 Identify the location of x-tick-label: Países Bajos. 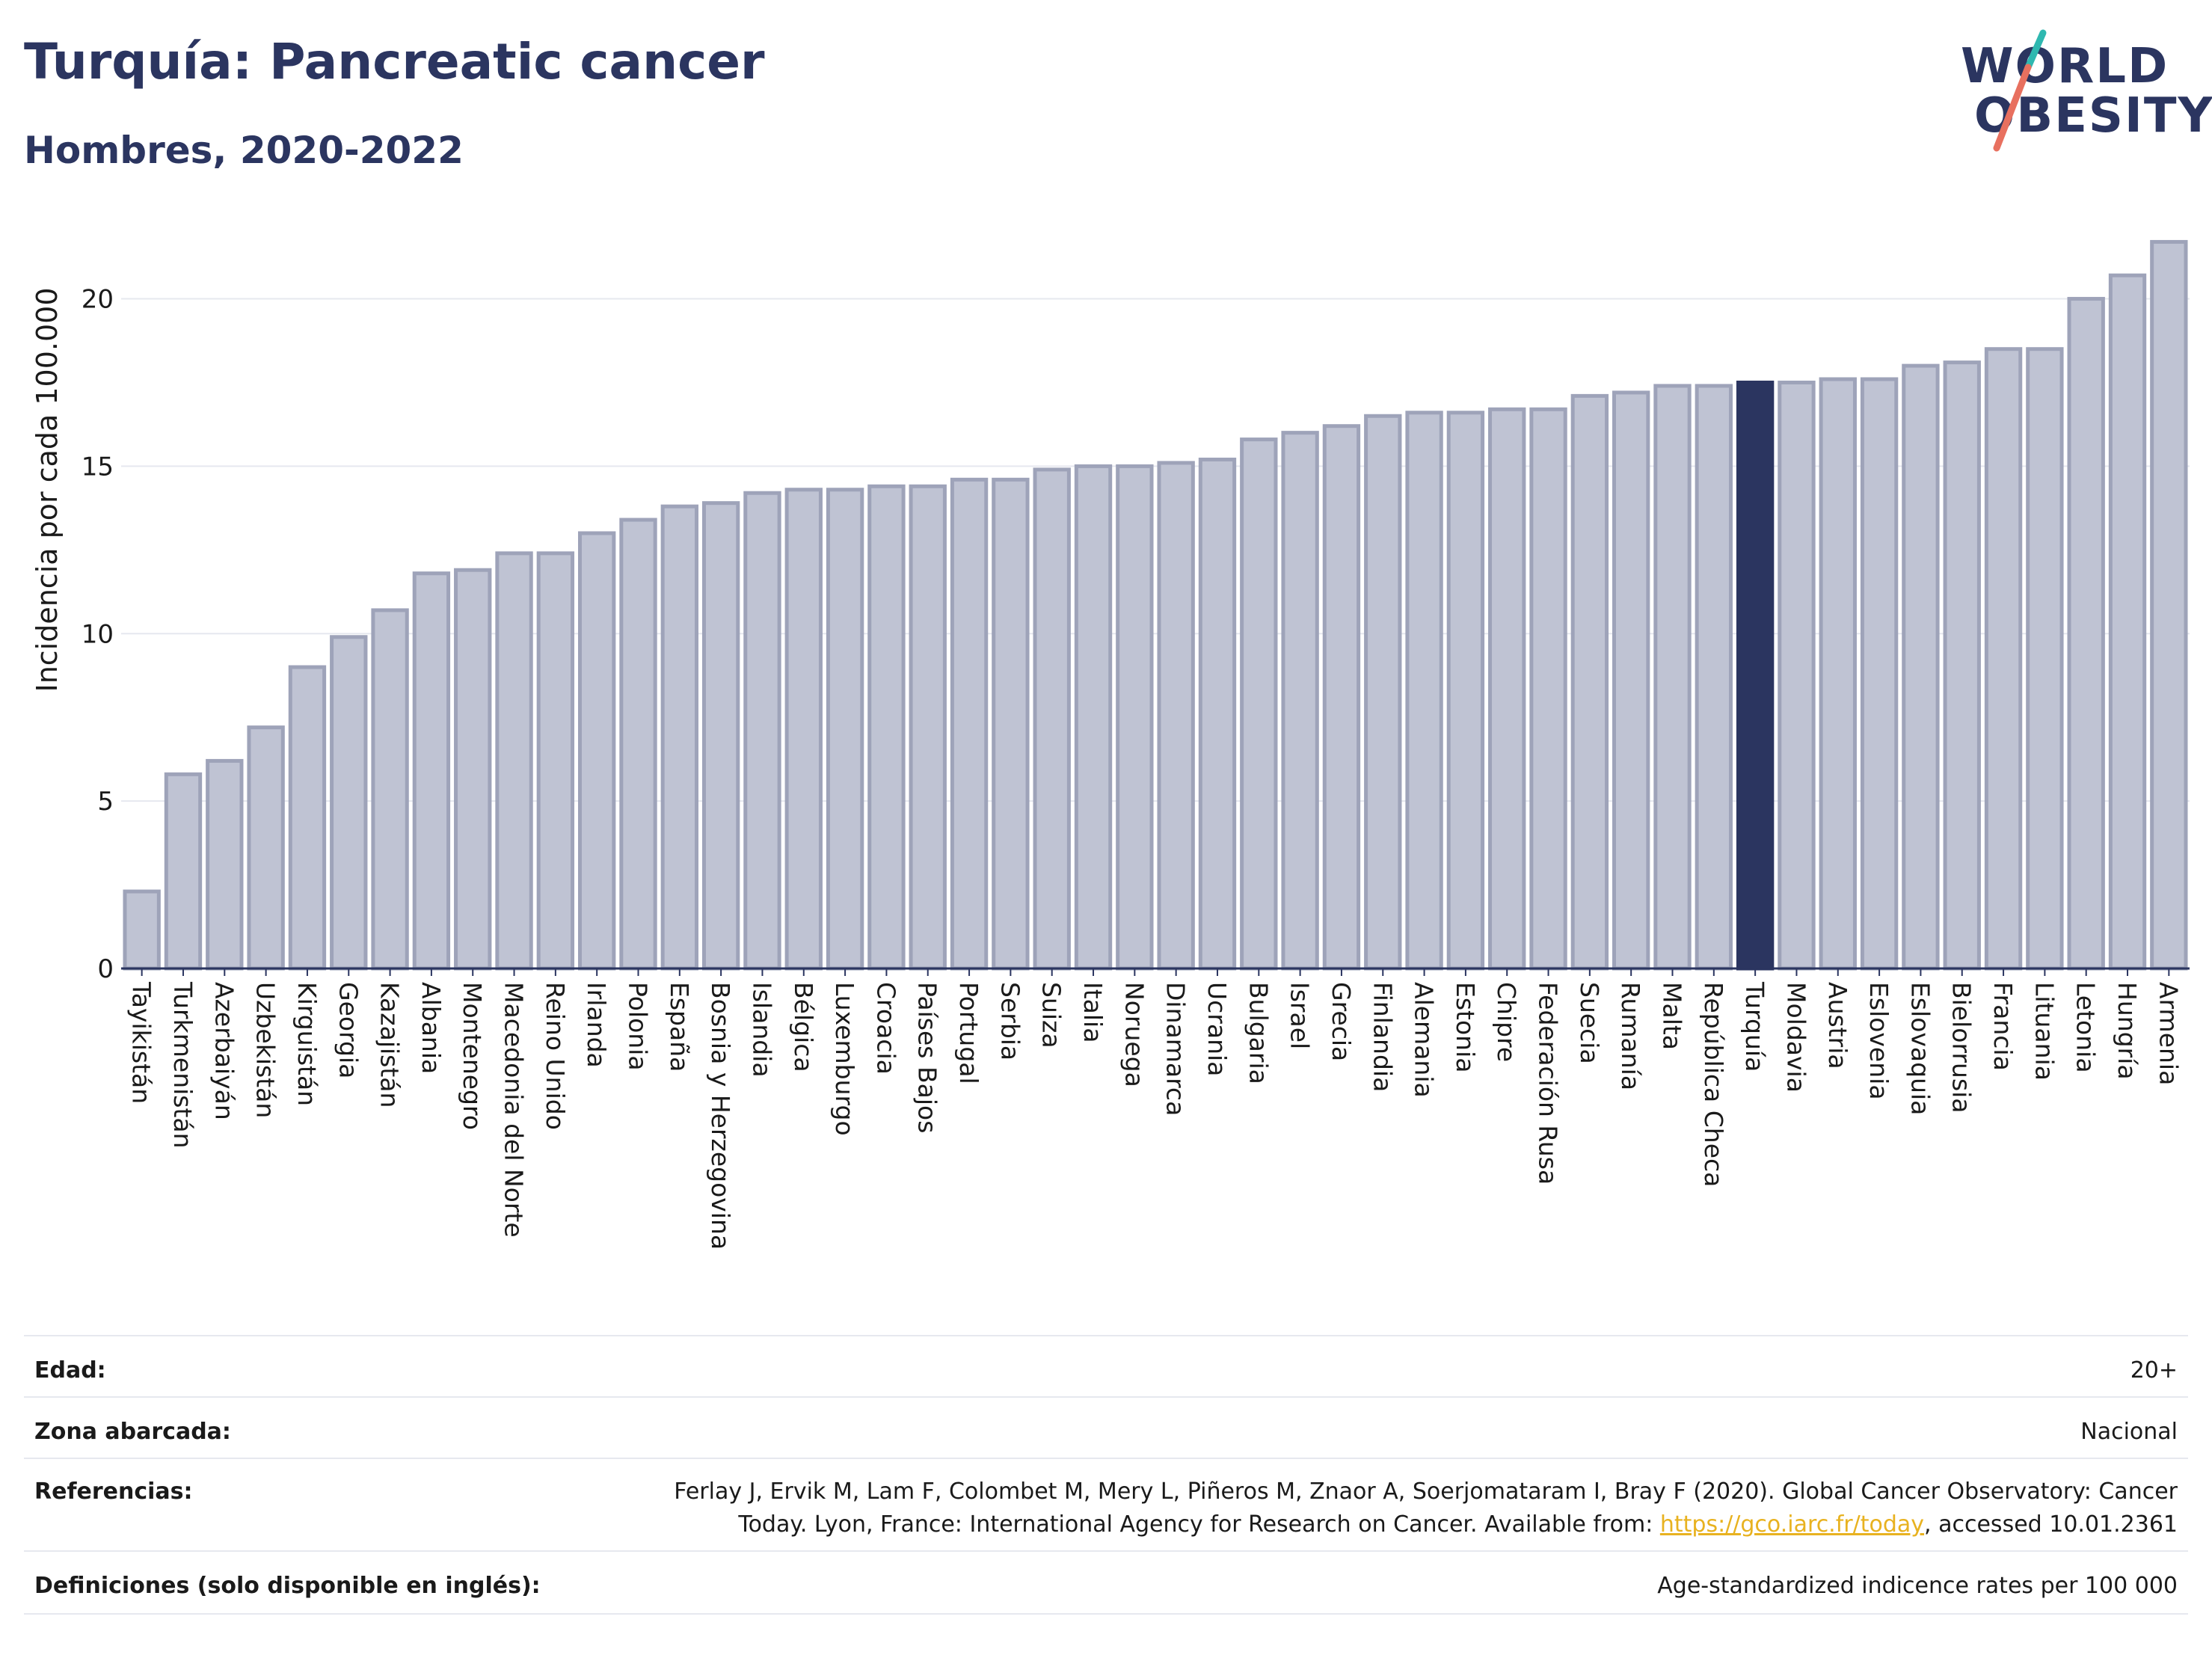
(927, 1057).